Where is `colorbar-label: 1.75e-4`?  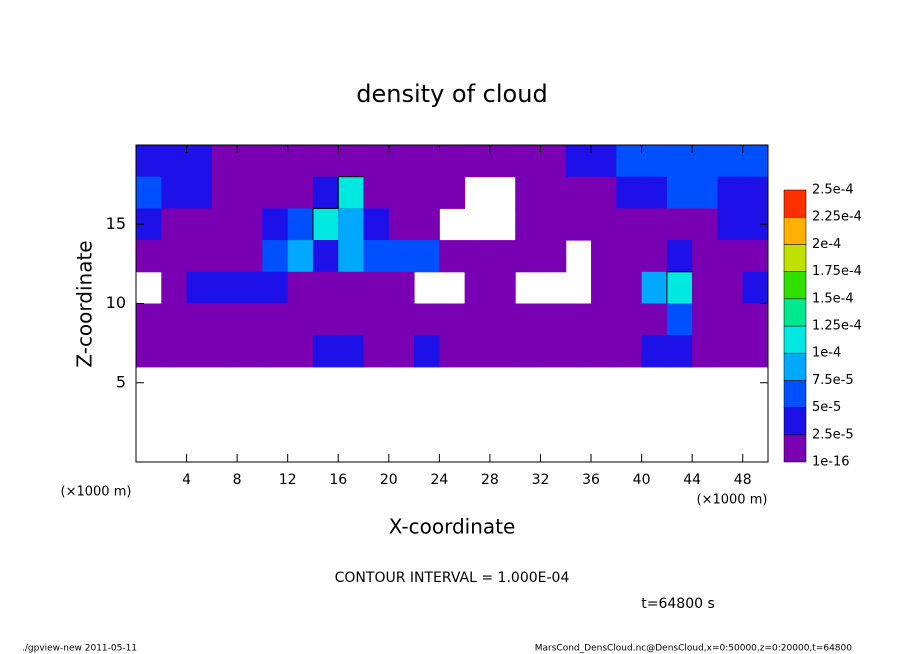
colorbar-label: 1.75e-4 is located at coordinates (837, 271).